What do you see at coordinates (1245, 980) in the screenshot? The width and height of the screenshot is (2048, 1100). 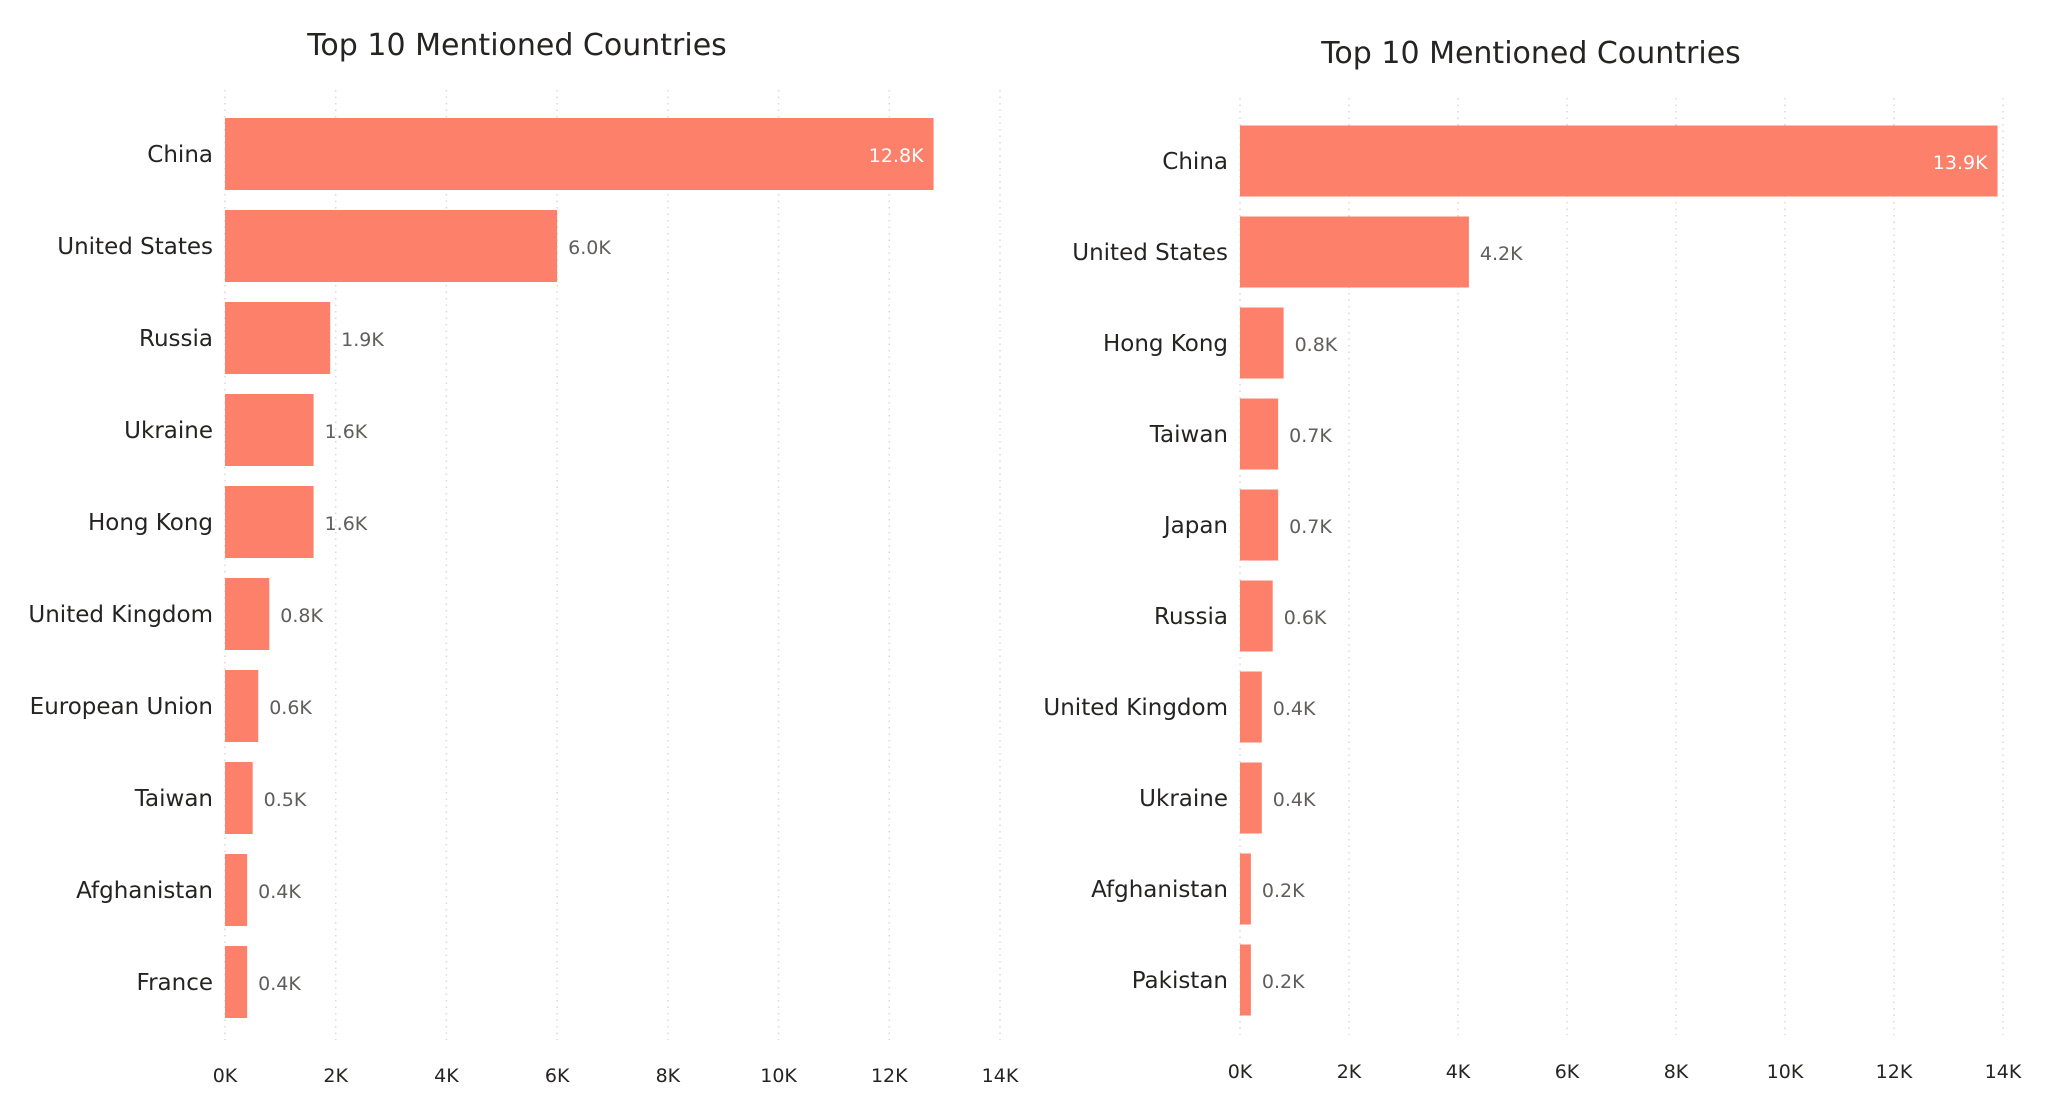 I see `right-bar-pakistan` at bounding box center [1245, 980].